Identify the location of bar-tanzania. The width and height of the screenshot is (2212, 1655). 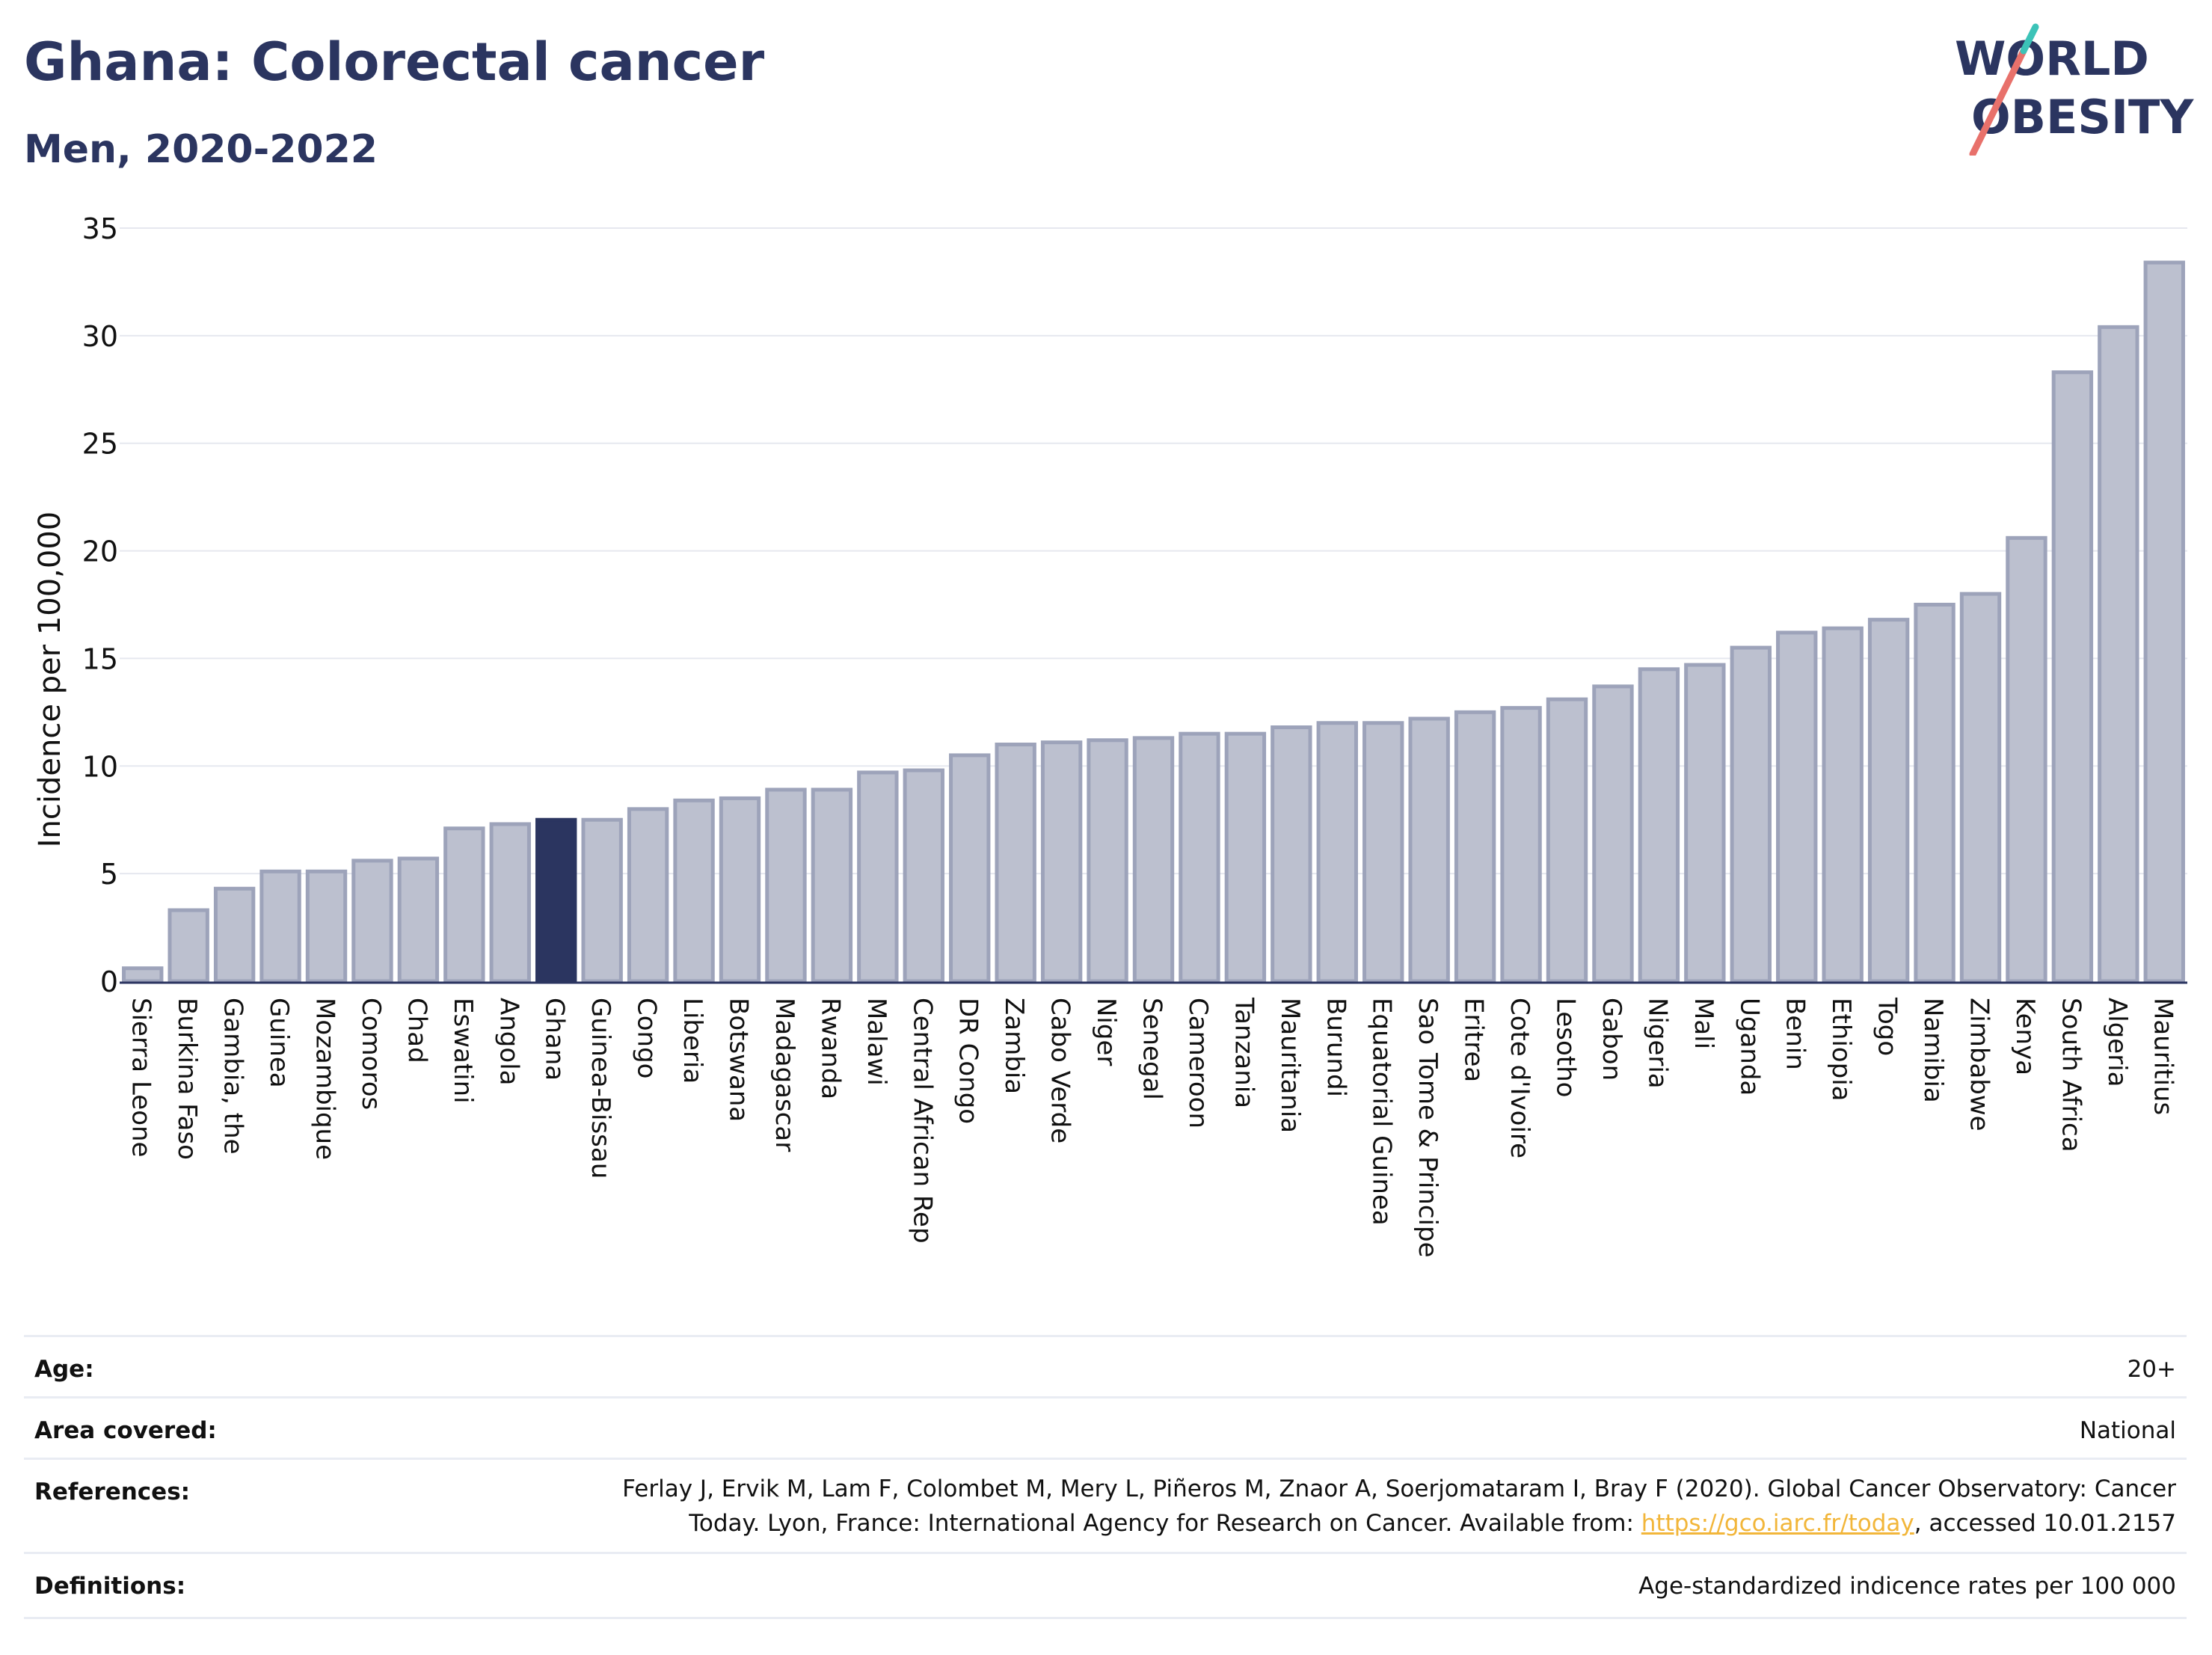
(1245, 857).